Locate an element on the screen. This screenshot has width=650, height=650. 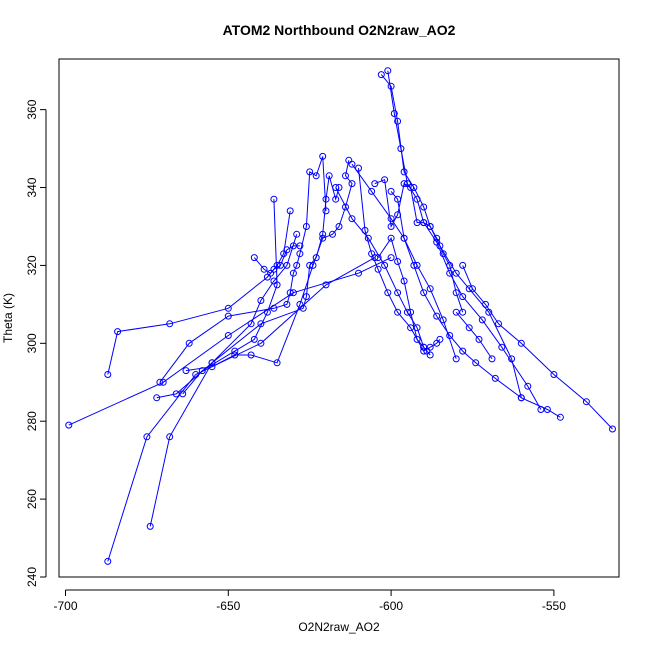
x-tick-label: -600 is located at coordinates (391, 606).